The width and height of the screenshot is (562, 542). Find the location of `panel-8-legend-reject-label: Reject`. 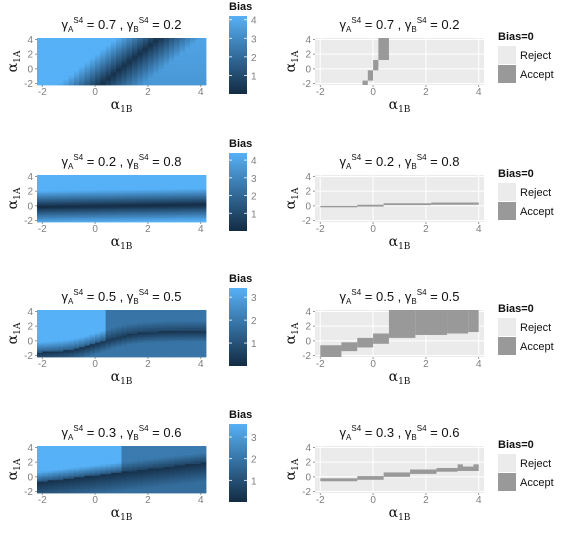

panel-8-legend-reject-label: Reject is located at coordinates (535, 464).